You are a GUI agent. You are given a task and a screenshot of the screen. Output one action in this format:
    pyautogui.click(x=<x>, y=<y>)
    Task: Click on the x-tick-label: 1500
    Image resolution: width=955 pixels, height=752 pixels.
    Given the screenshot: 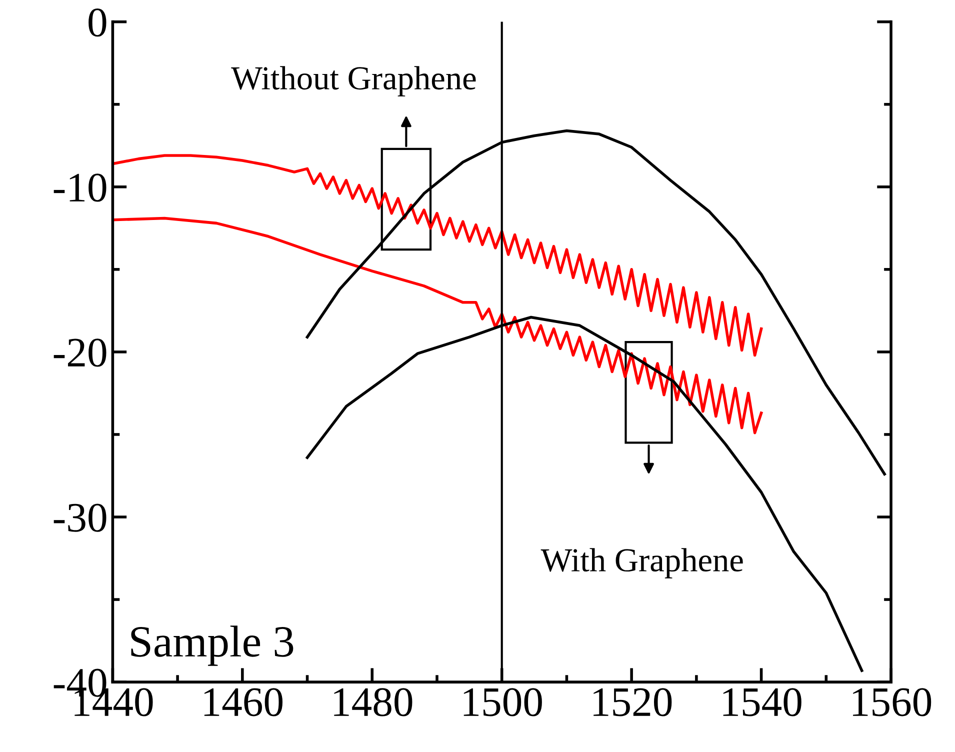 What is the action you would take?
    pyautogui.click(x=503, y=702)
    